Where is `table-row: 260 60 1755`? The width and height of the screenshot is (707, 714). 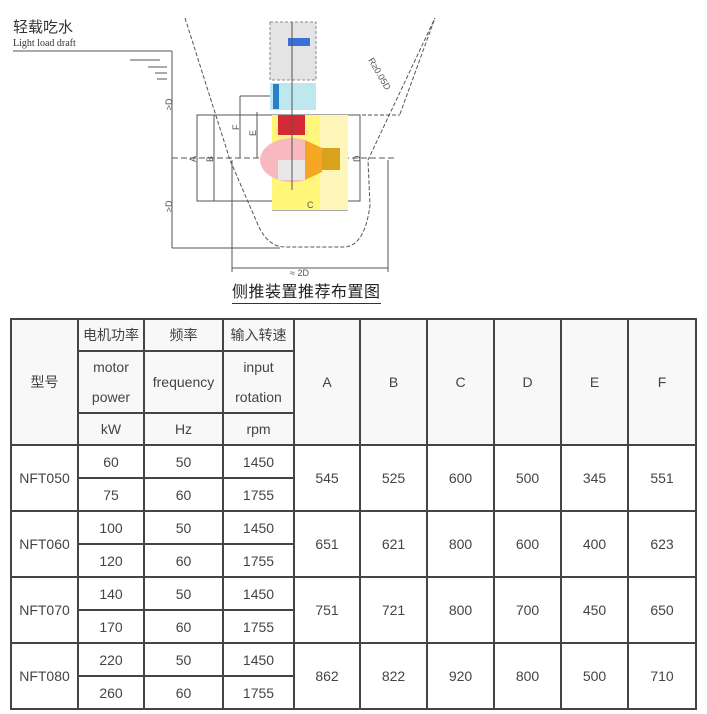
table-row: 260 60 1755 is located at coordinates (353, 692).